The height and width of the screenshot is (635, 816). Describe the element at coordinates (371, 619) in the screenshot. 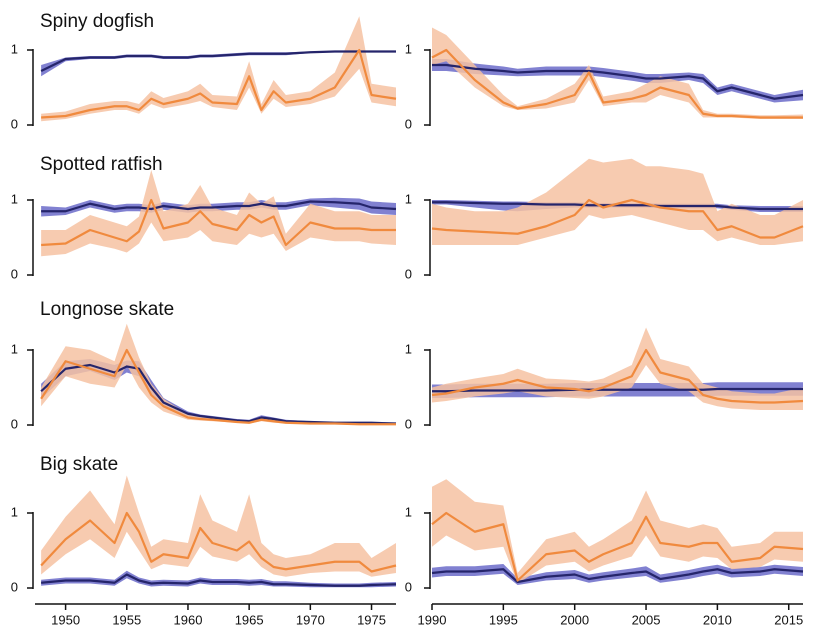

I see `x-tick-label: 1975` at that location.